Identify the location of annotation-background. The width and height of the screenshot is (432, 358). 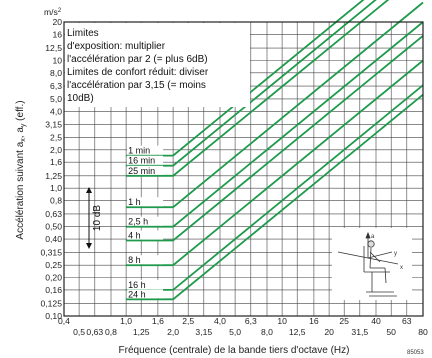
(157, 65).